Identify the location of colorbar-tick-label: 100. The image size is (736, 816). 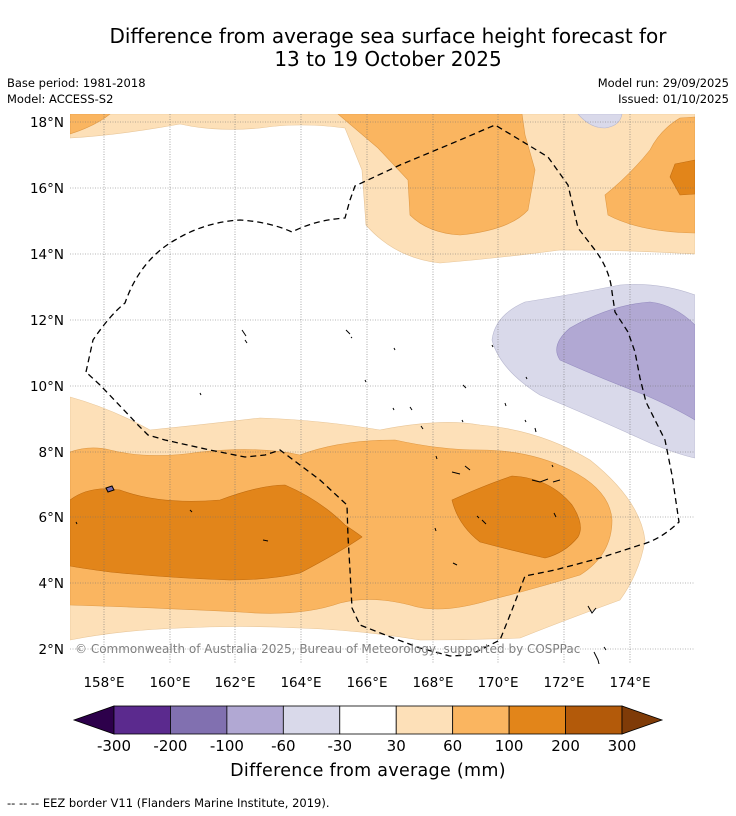
(509, 746).